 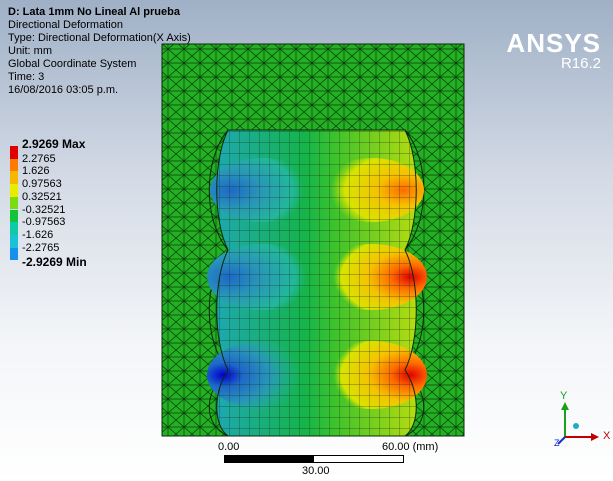 What do you see at coordinates (63, 90) in the screenshot?
I see `result-date: 16/08/2016 03:05 p.m.` at bounding box center [63, 90].